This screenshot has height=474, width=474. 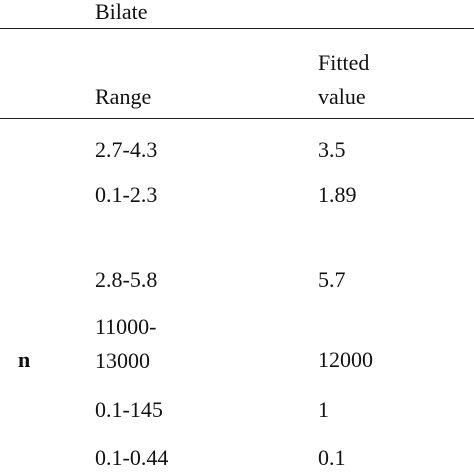 What do you see at coordinates (332, 457) in the screenshot?
I see `table-cell: 0.1` at bounding box center [332, 457].